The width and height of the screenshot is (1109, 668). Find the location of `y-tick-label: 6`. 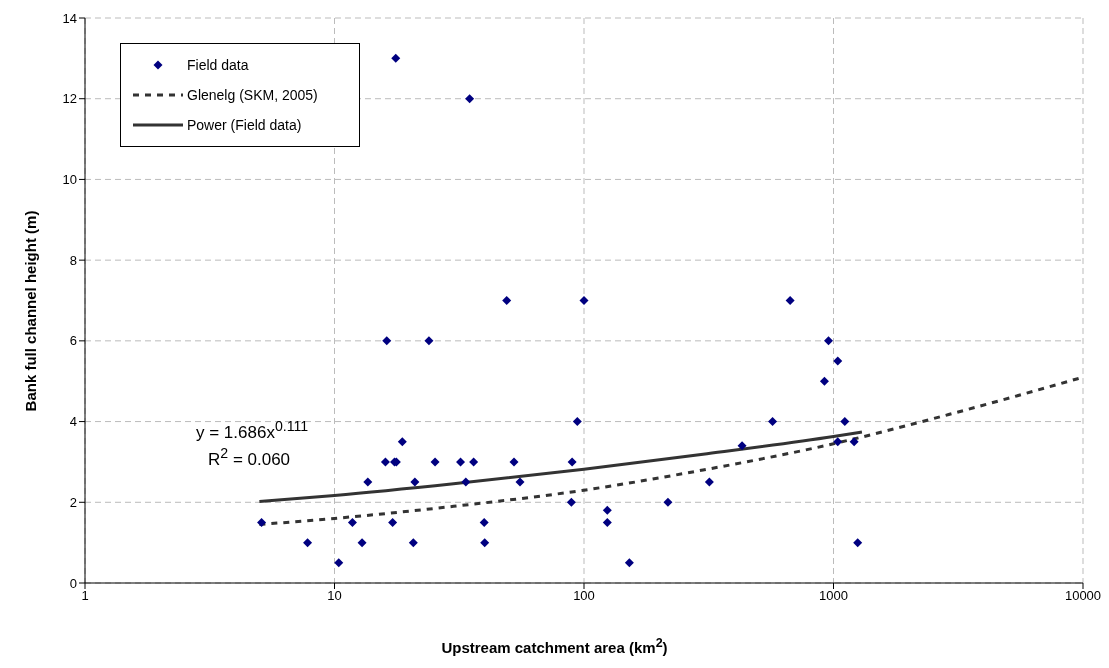

y-tick-label: 6 is located at coordinates (73, 341).